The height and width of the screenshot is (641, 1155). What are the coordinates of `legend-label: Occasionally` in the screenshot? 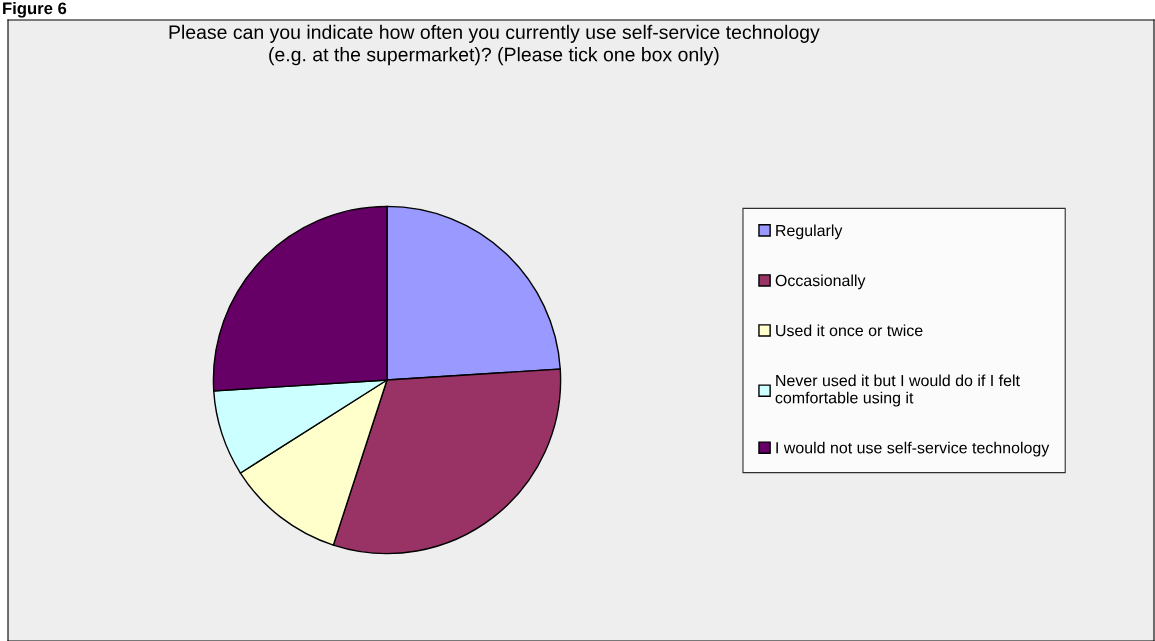 It's located at (820, 282).